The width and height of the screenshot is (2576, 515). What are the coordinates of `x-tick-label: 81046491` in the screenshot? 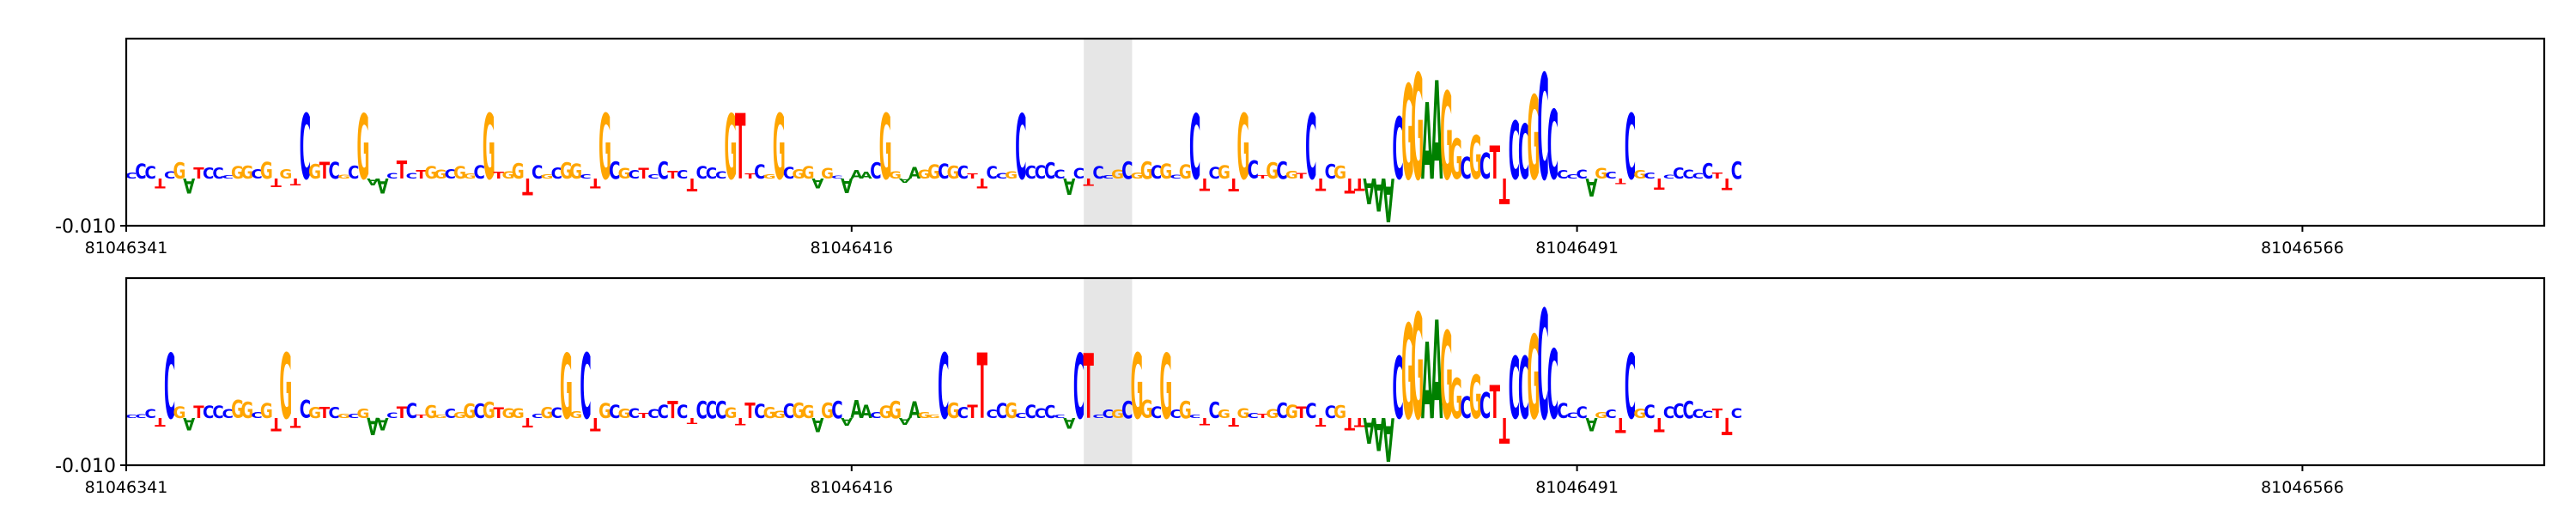 It's located at (1577, 487).